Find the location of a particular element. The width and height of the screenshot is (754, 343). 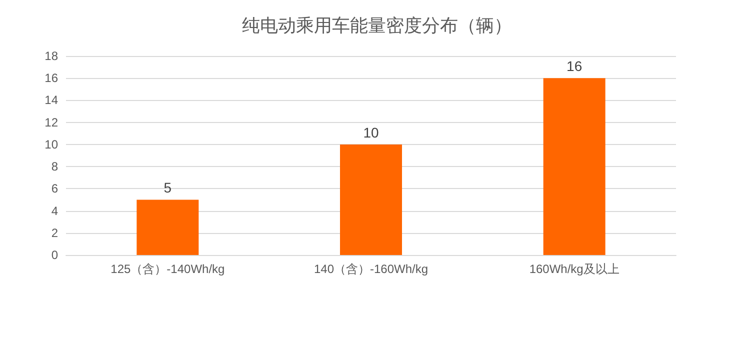

y-tick-label: 16 is located at coordinates (51, 78).